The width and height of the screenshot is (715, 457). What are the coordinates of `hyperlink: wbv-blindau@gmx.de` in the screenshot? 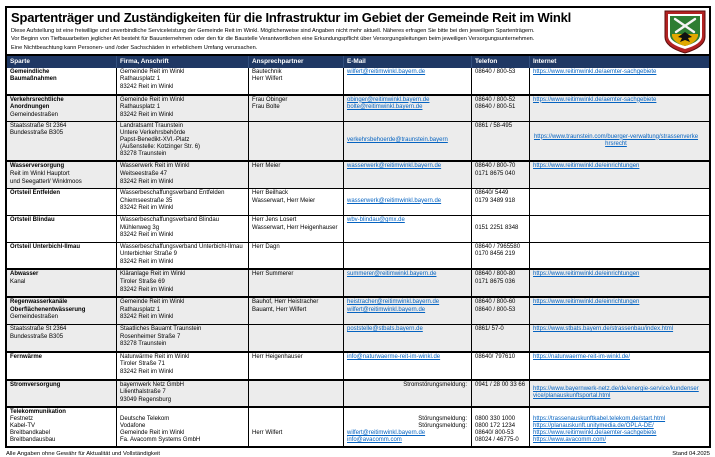 It's located at (376, 219).